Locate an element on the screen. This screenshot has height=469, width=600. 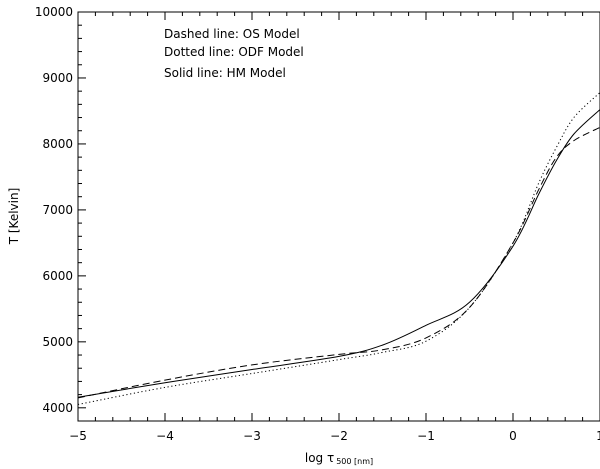
y-tick-label: 8000 is located at coordinates (57, 144).